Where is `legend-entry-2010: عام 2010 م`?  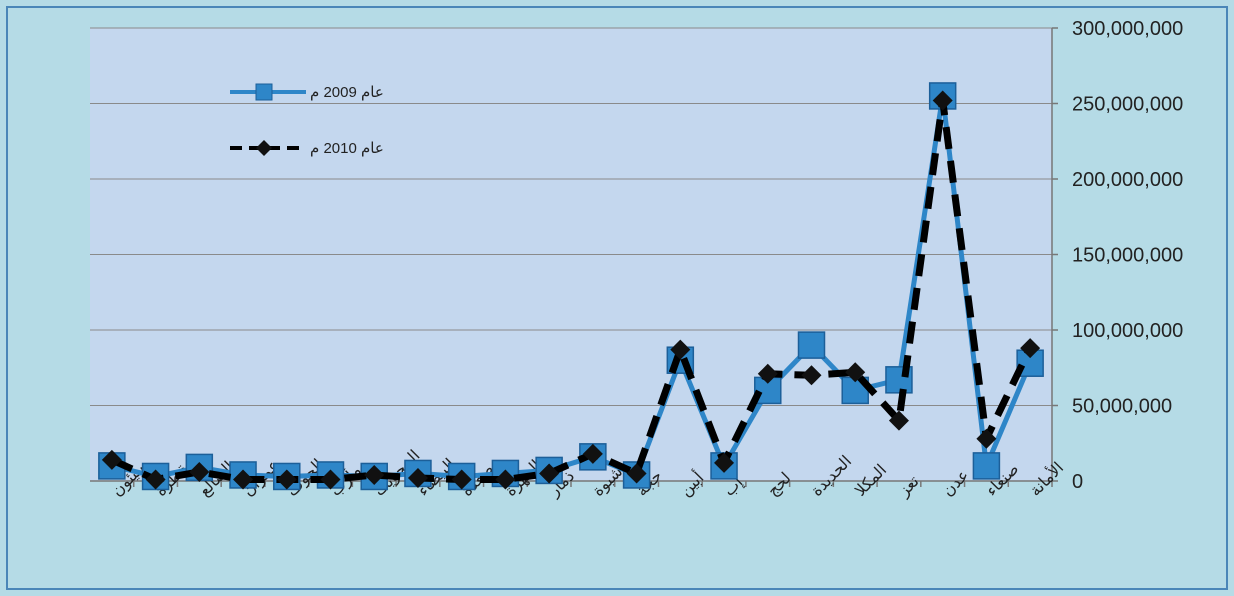 legend-entry-2010: عام 2010 م is located at coordinates (307, 148).